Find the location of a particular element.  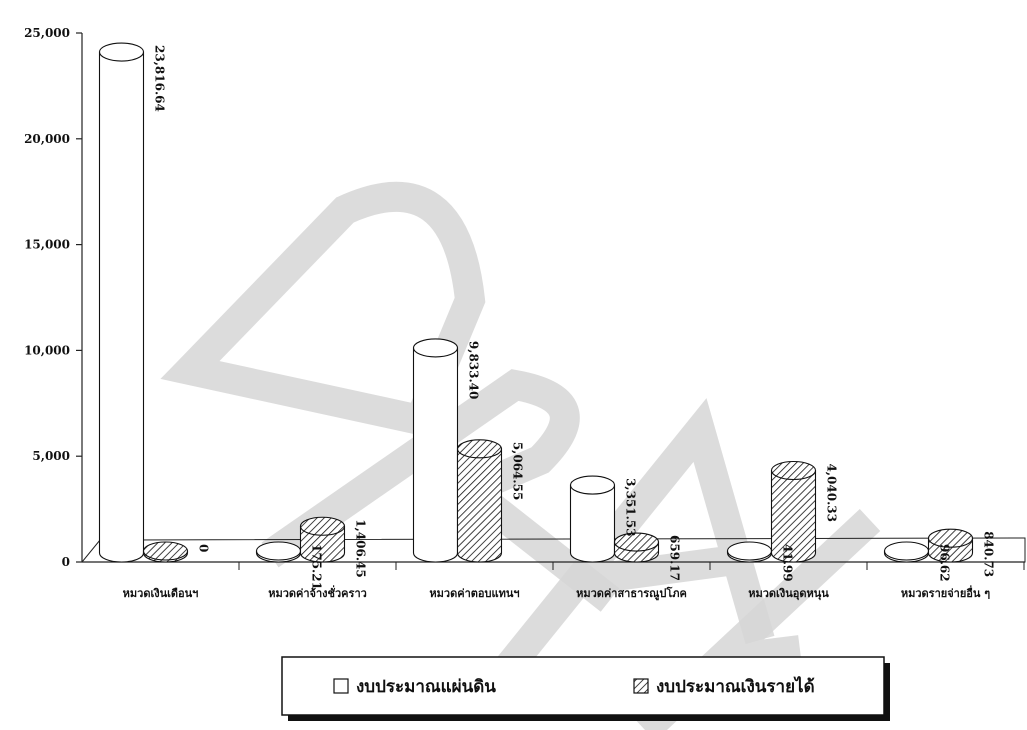

data-label: 1,406.45 is located at coordinates (361, 548).